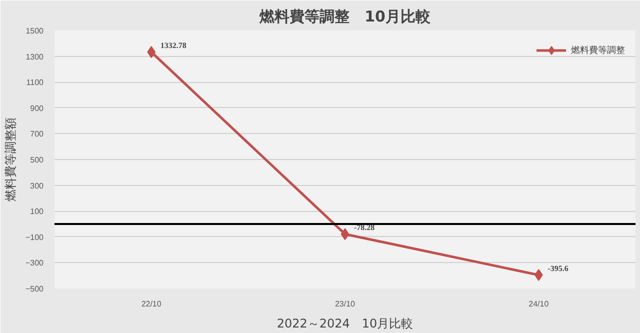 This screenshot has width=640, height=333. What do you see at coordinates (37, 185) in the screenshot?
I see `y-tick-label: 300` at bounding box center [37, 185].